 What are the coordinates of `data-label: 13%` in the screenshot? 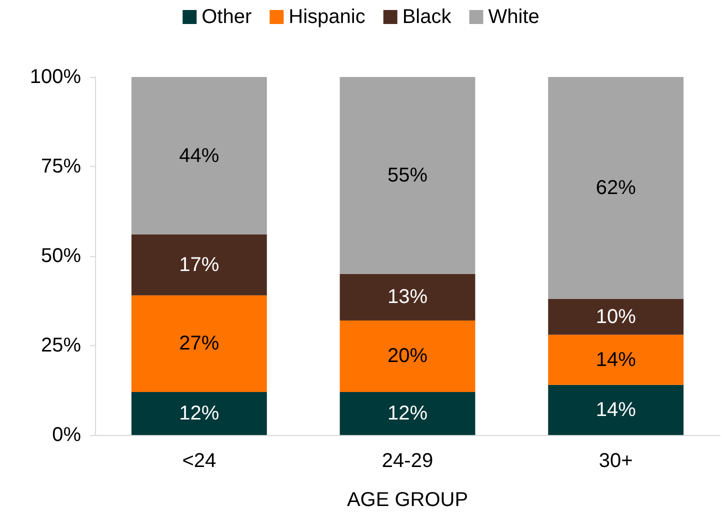 It's located at (407, 297).